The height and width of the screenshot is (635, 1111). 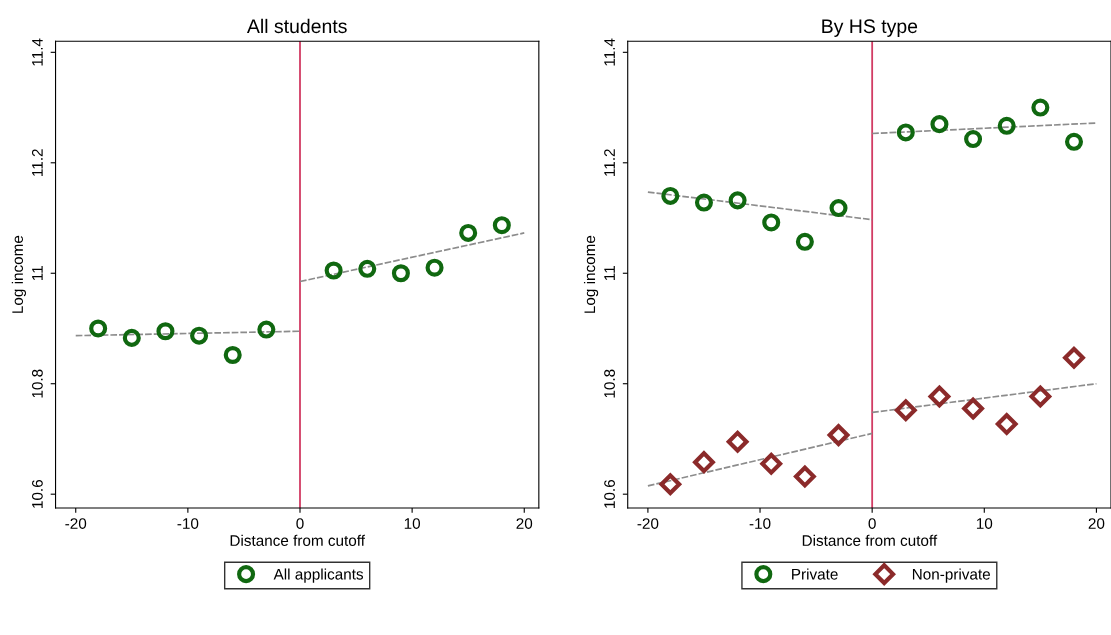 What do you see at coordinates (870, 28) in the screenshot?
I see `chart-title: By HS type` at bounding box center [870, 28].